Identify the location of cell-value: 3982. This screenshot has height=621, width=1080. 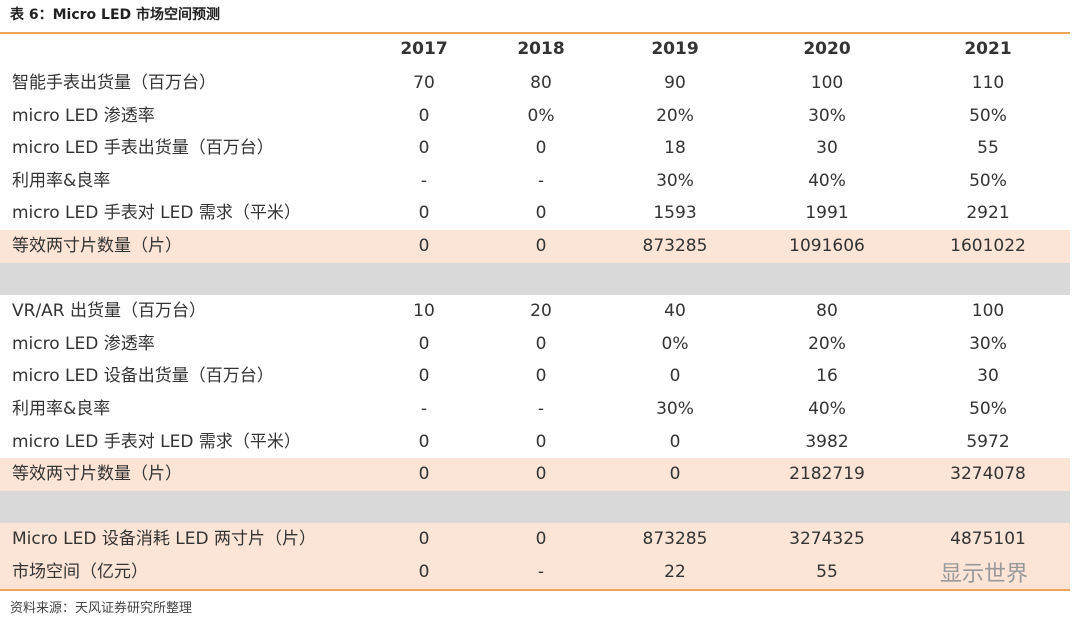
(827, 441).